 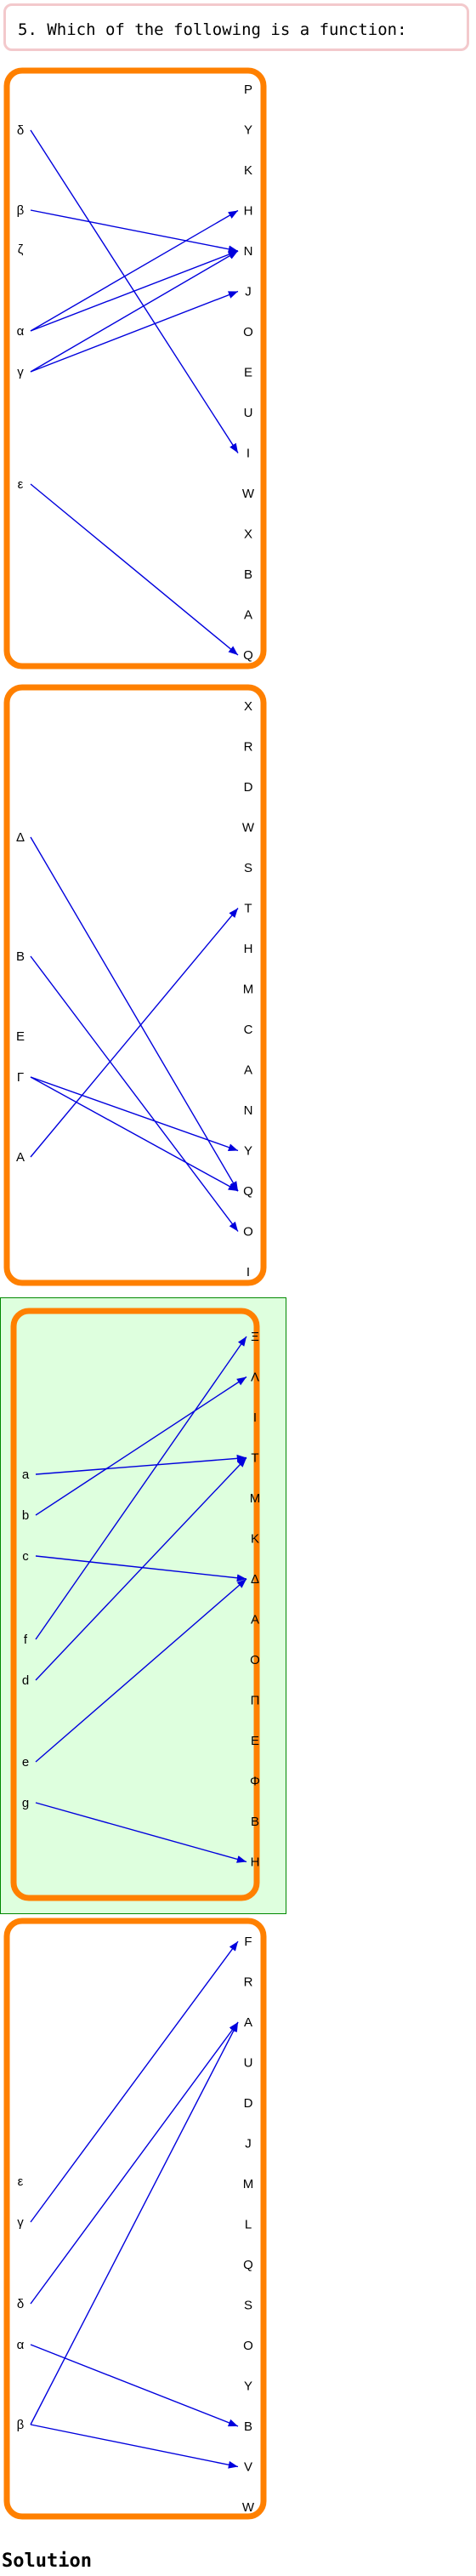 I want to click on domain-label: d, so click(x=25, y=1680).